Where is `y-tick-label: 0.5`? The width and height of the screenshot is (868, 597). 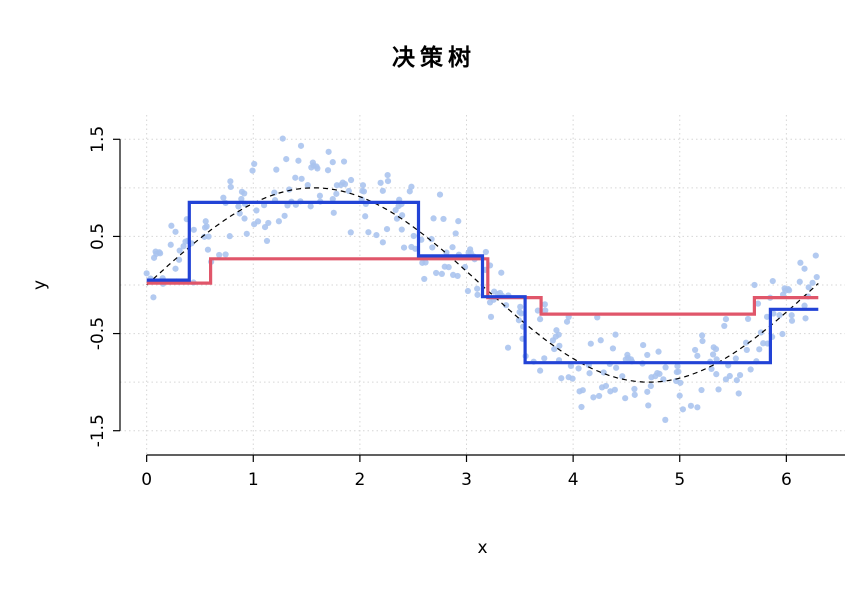 y-tick-label: 0.5 is located at coordinates (98, 236).